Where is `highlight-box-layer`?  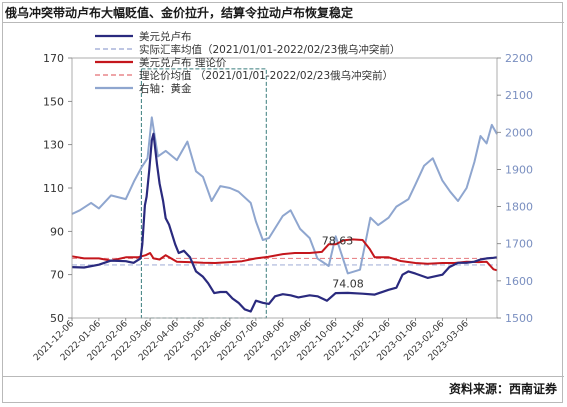
highlight-box-layer is located at coordinates (203, 193).